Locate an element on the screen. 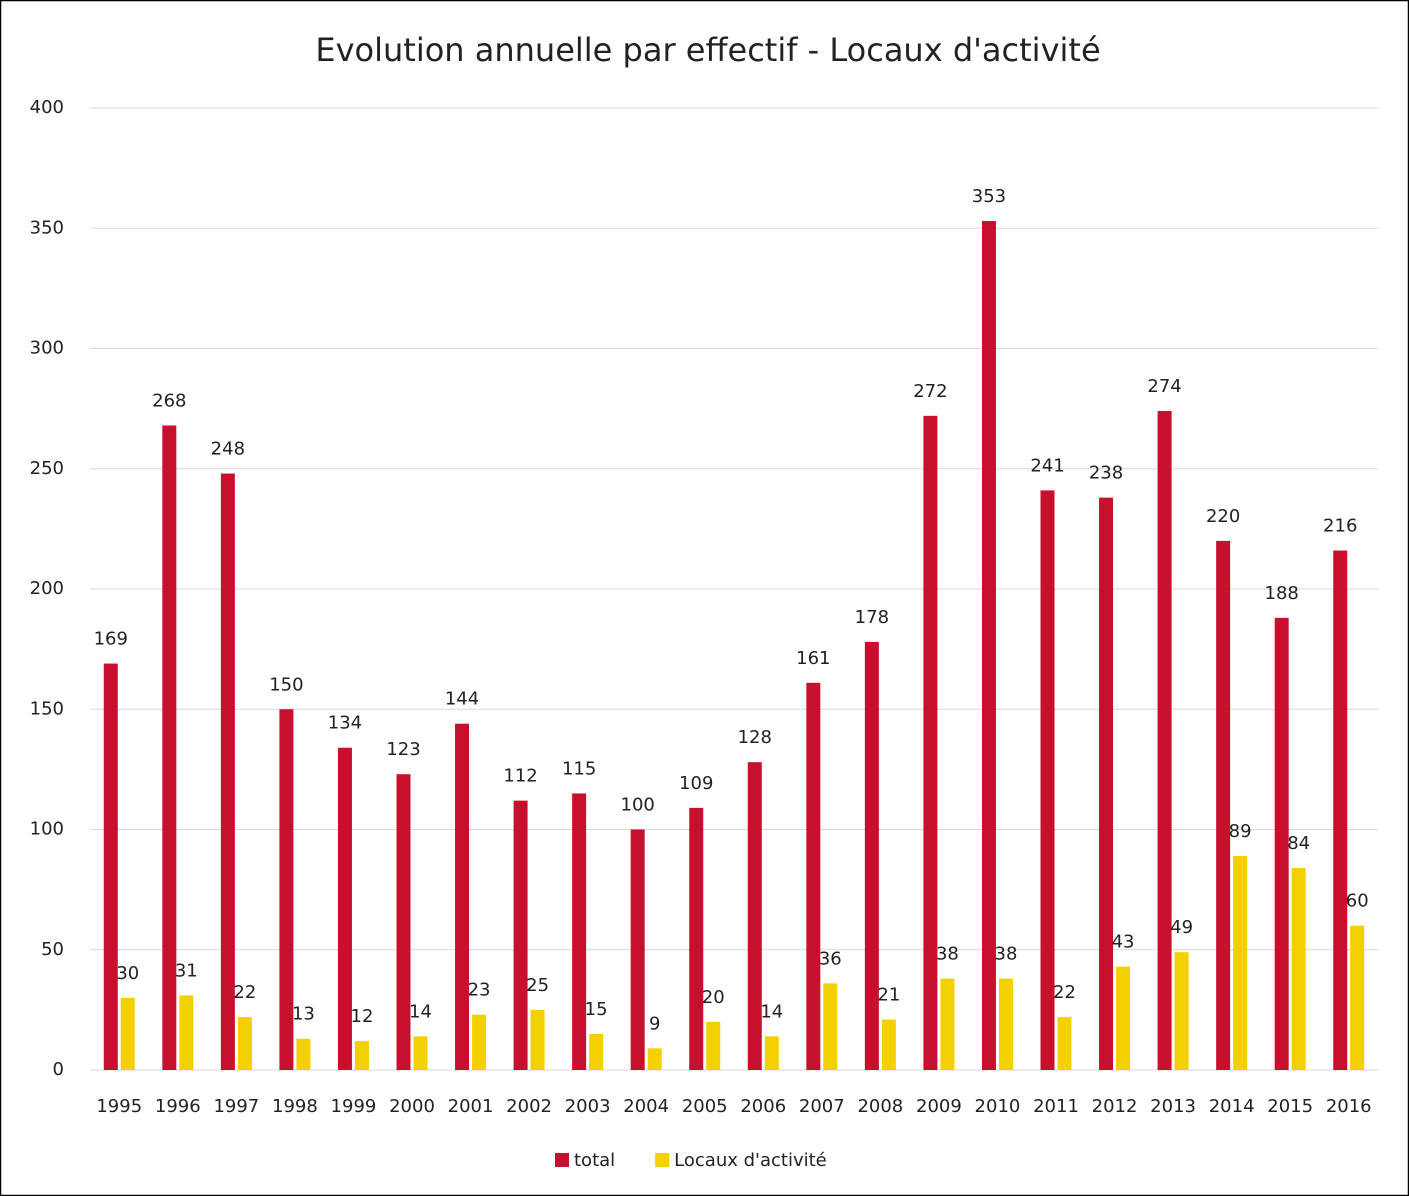  data-label: 12 is located at coordinates (362, 1016).